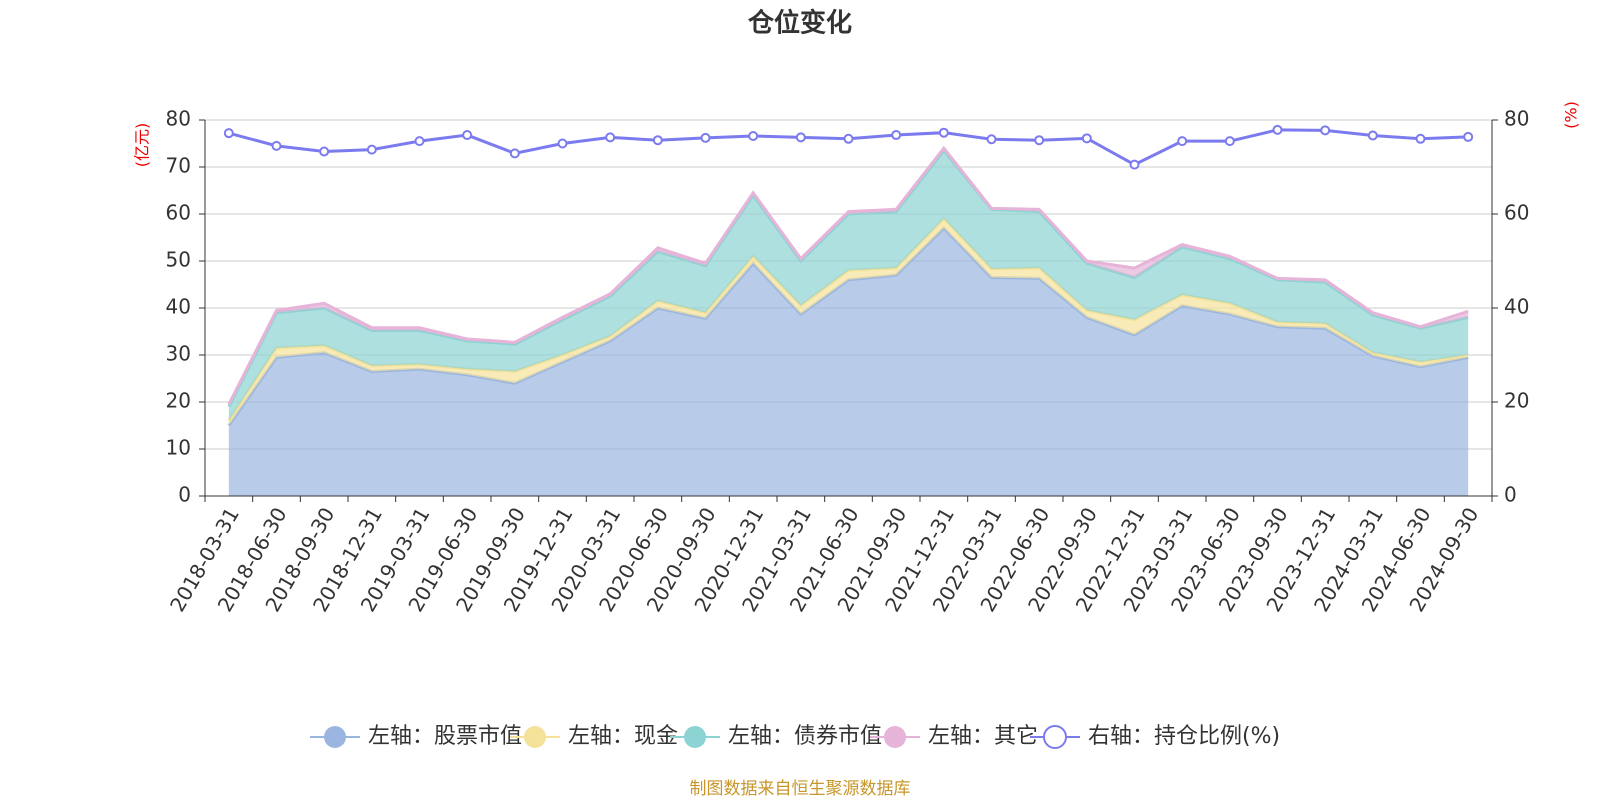 The width and height of the screenshot is (1600, 800). What do you see at coordinates (1516, 307) in the screenshot?
I see `y2-tick-label: 40` at bounding box center [1516, 307].